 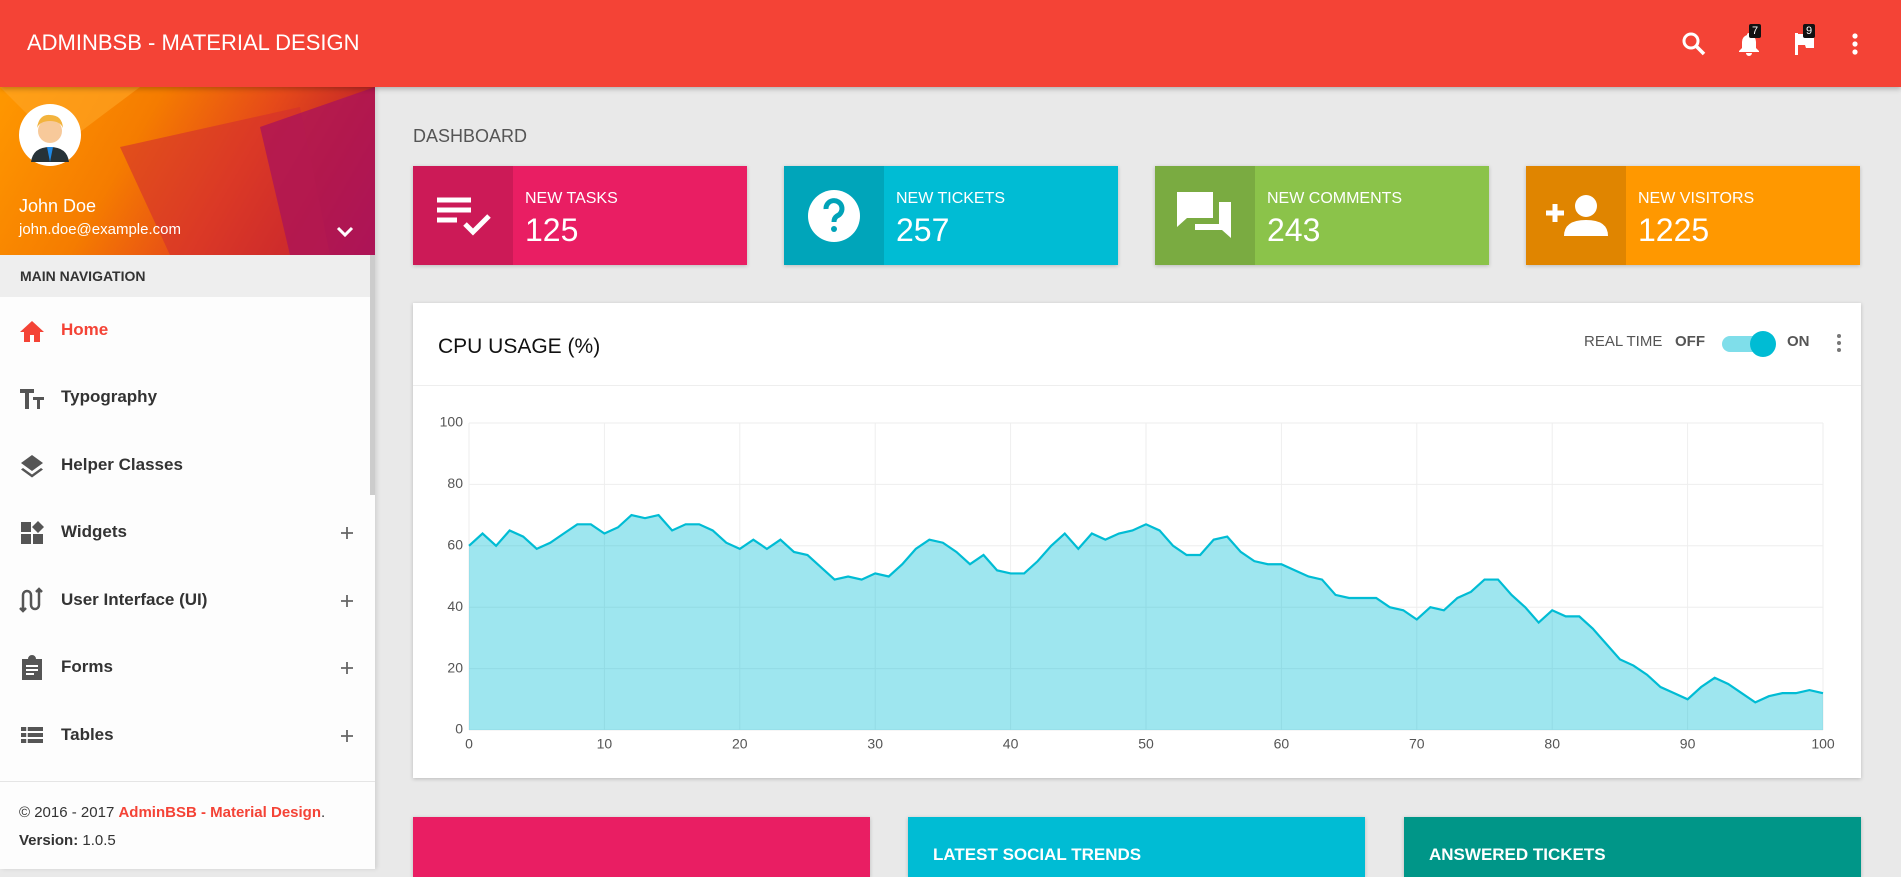 What do you see at coordinates (469, 744) in the screenshot?
I see `x-tick-label: 0` at bounding box center [469, 744].